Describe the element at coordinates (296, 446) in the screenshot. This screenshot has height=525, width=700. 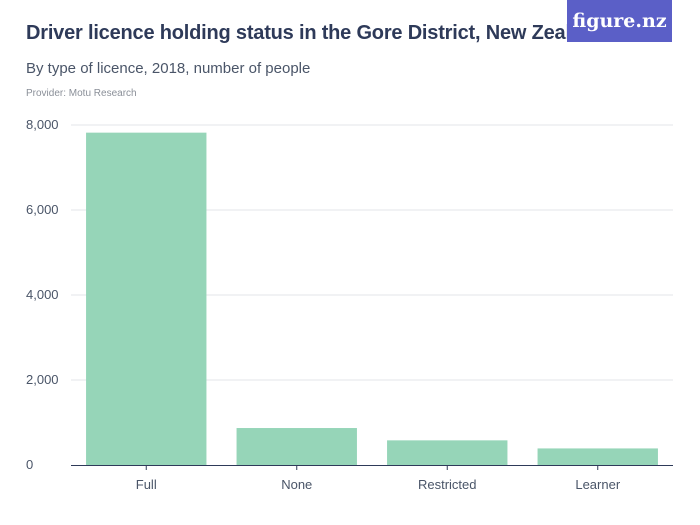
I see `bar-none` at that location.